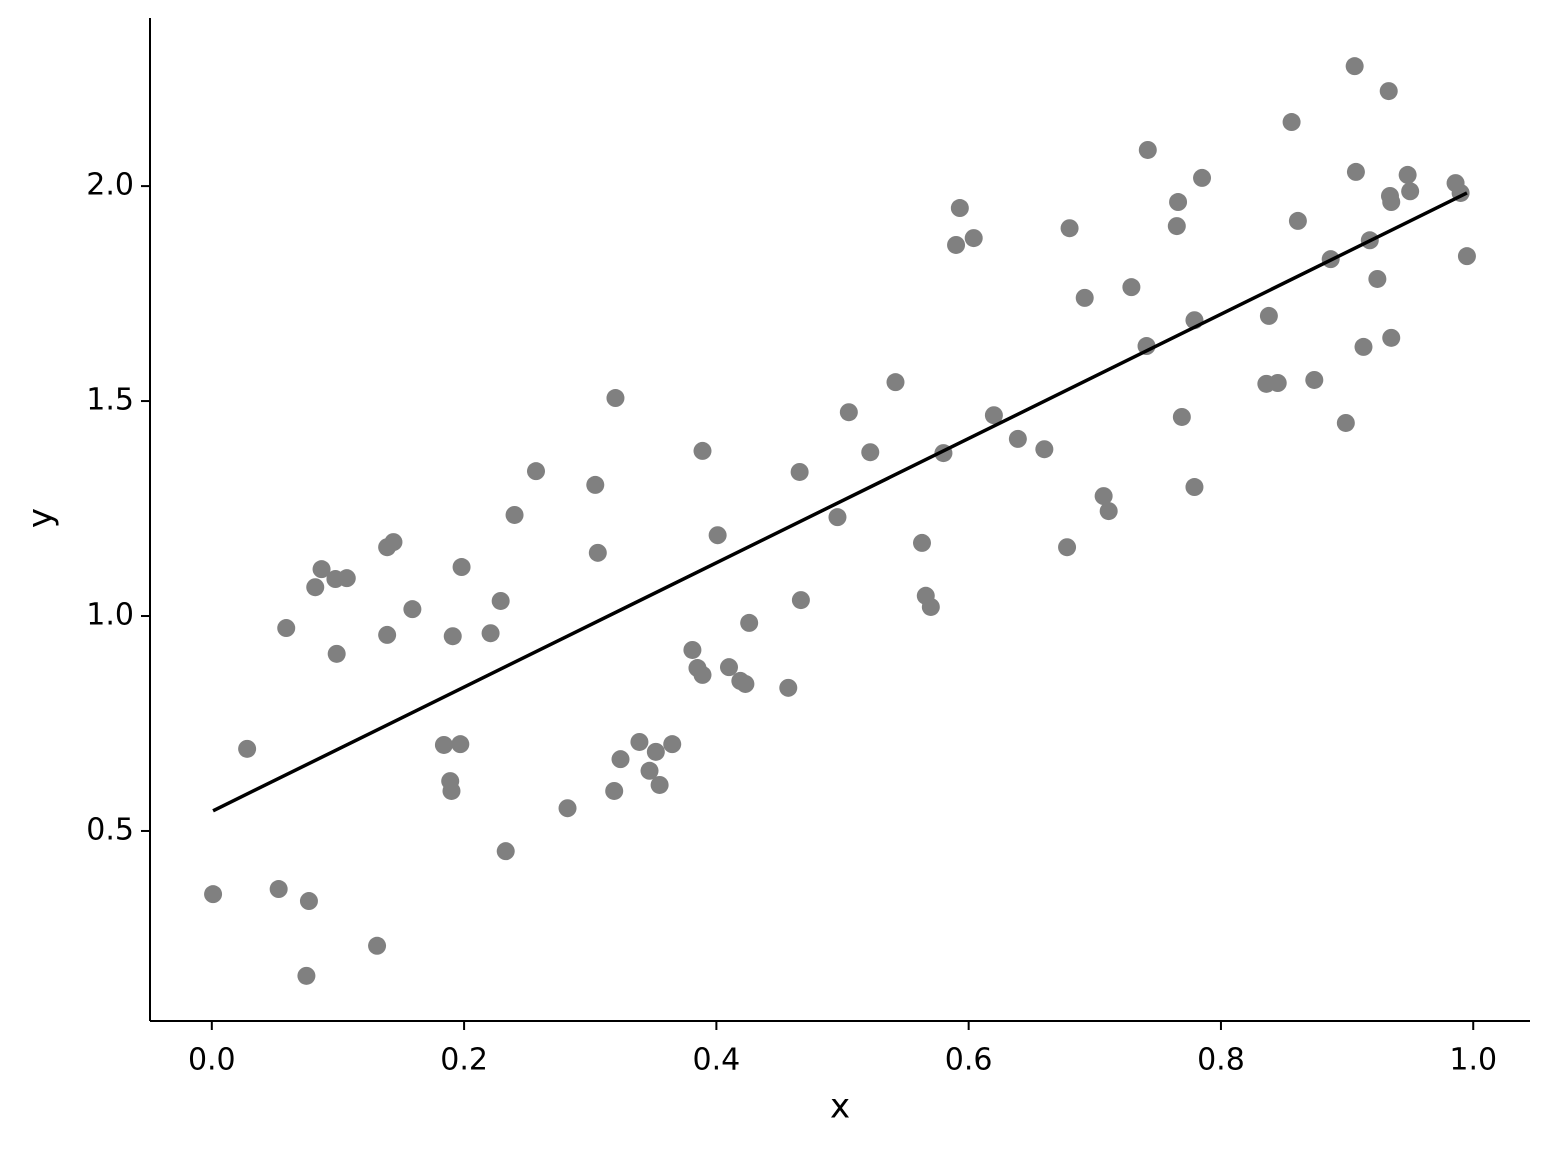 This screenshot has height=1150, width=1550. Describe the element at coordinates (110, 400) in the screenshot. I see `y-tick-label: 1.5` at that location.